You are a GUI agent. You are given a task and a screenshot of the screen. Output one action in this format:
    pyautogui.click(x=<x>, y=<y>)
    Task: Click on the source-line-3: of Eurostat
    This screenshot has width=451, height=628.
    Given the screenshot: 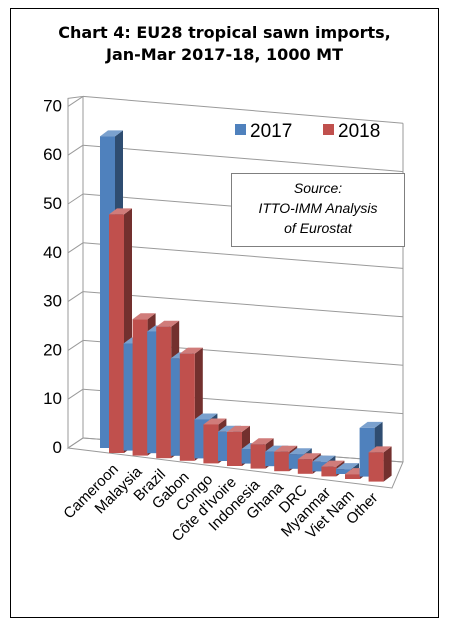 What is the action you would take?
    pyautogui.click(x=318, y=228)
    